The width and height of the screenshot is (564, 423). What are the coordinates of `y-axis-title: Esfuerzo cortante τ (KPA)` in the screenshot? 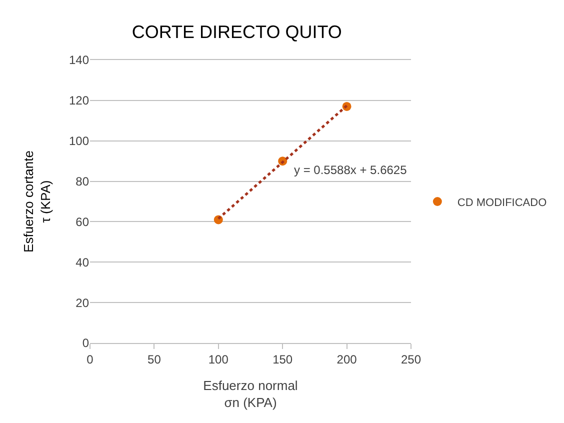 It's located at (37, 201).